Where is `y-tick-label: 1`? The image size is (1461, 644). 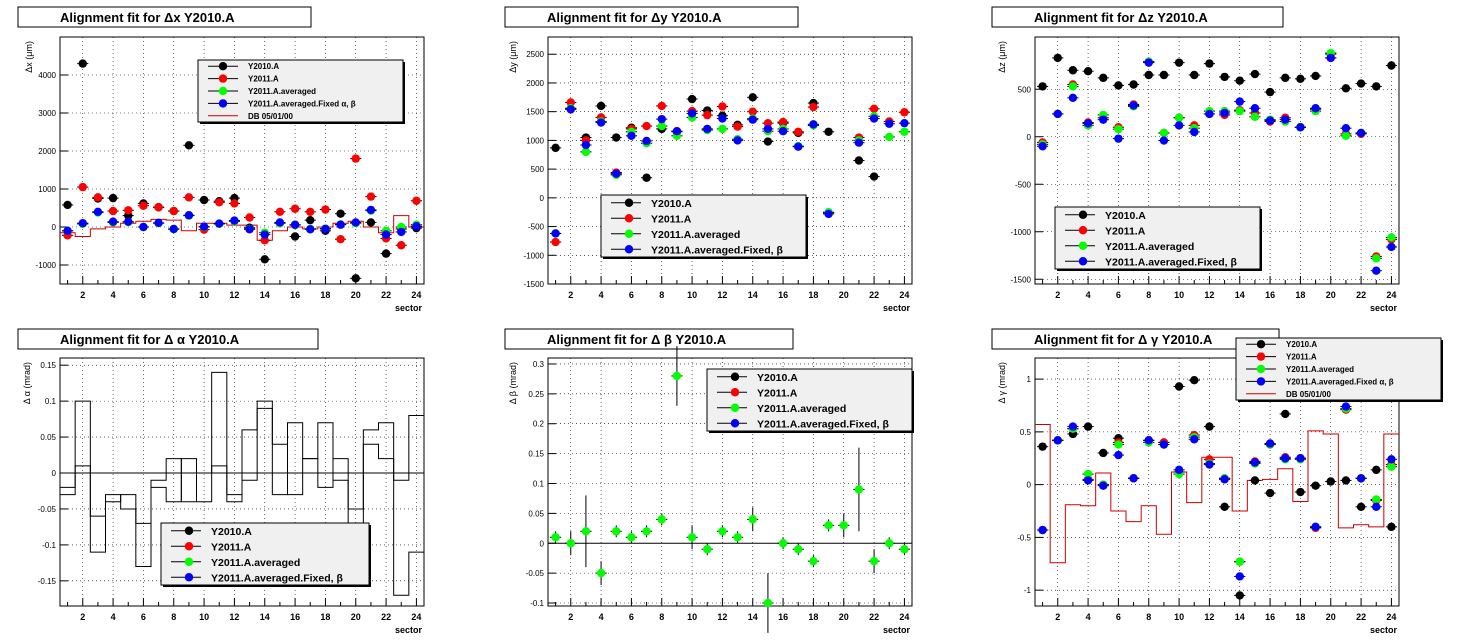
y-tick-label: 1 is located at coordinates (1029, 379).